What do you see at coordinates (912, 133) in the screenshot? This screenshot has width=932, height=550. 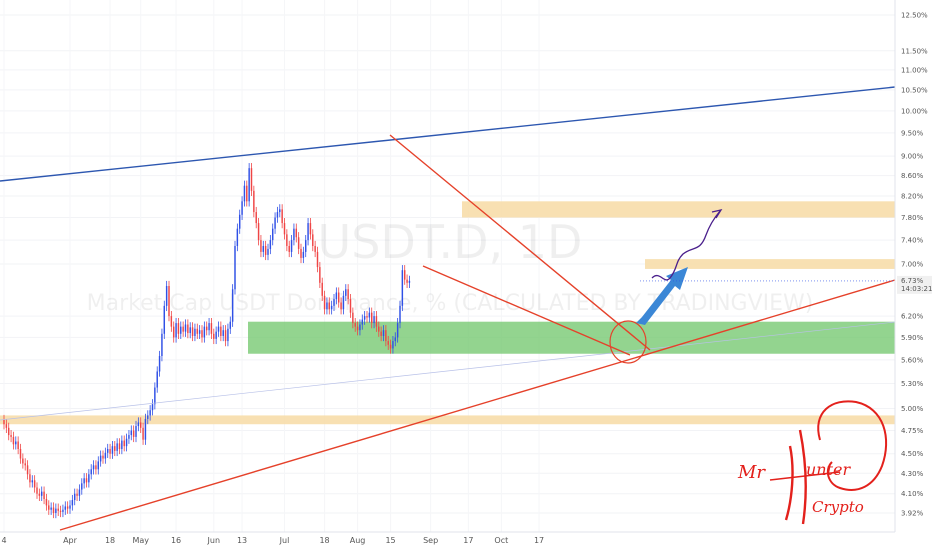 I see `y-tick-label: 9.50%` at bounding box center [912, 133].